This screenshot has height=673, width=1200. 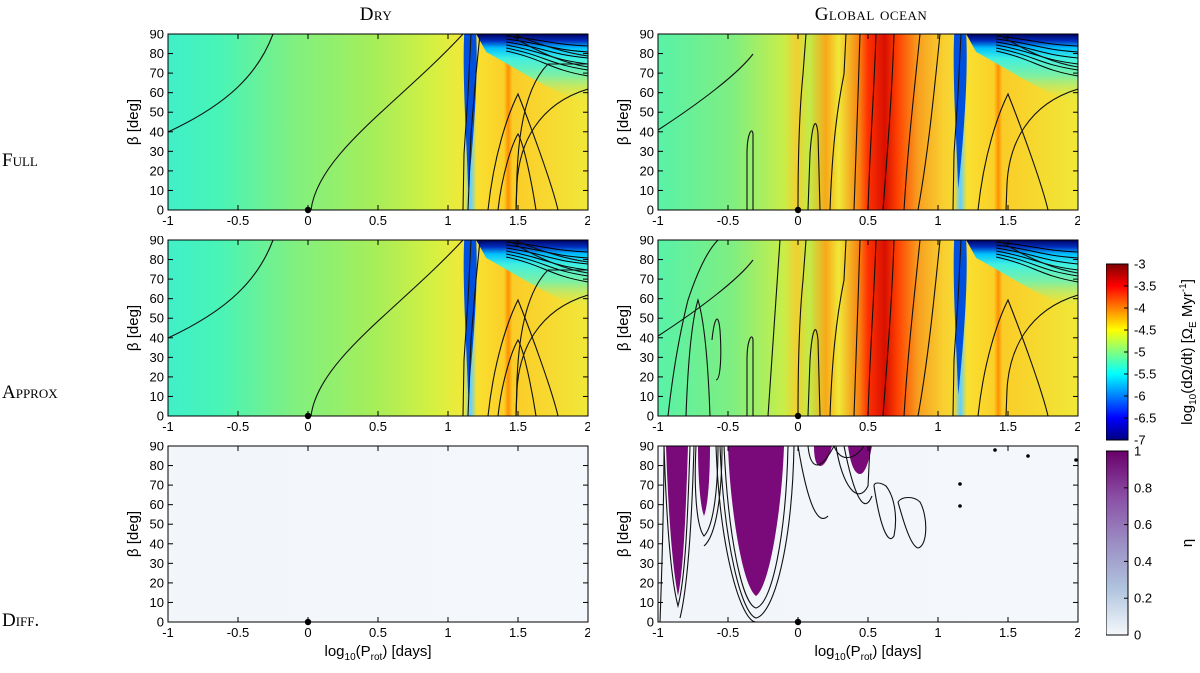 I want to click on colorbar-tick-label: 1, so click(x=1137, y=452).